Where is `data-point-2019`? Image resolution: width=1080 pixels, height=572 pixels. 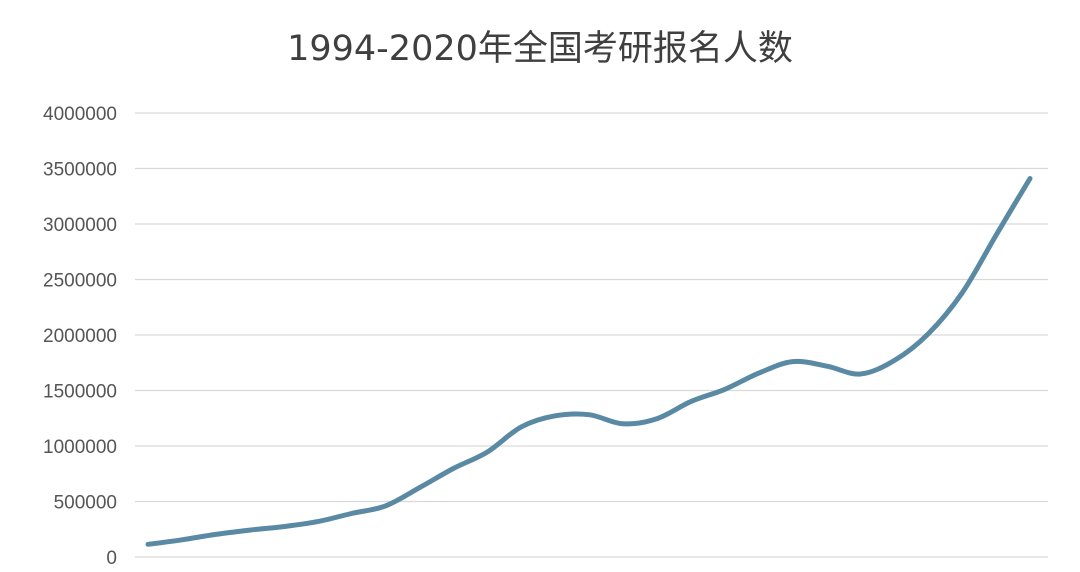 data-point-2019 is located at coordinates (996, 235).